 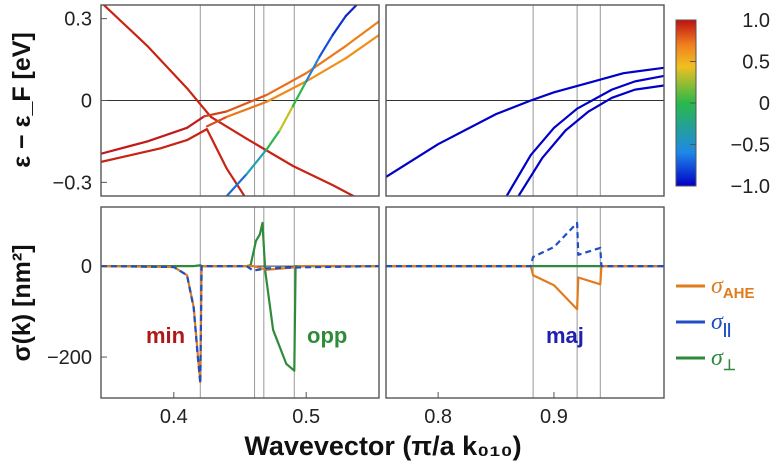 I want to click on frame-bottom-left, so click(x=240, y=302).